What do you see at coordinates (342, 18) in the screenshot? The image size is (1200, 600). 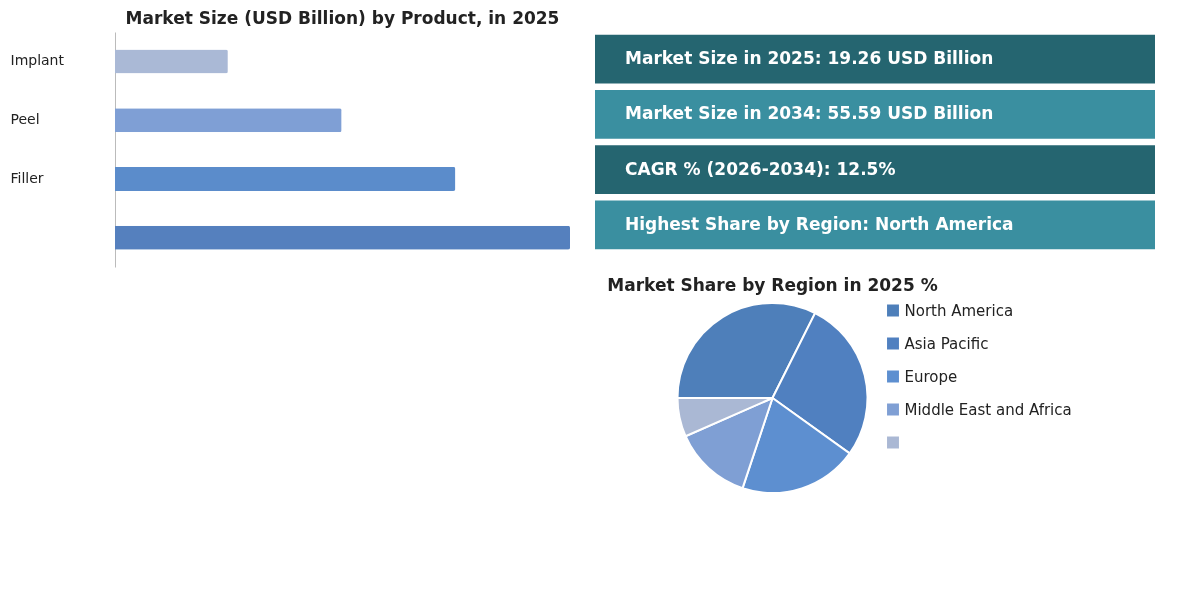 I see `chart-title: Market Size (USD Billion) by Product, in 2025` at bounding box center [342, 18].